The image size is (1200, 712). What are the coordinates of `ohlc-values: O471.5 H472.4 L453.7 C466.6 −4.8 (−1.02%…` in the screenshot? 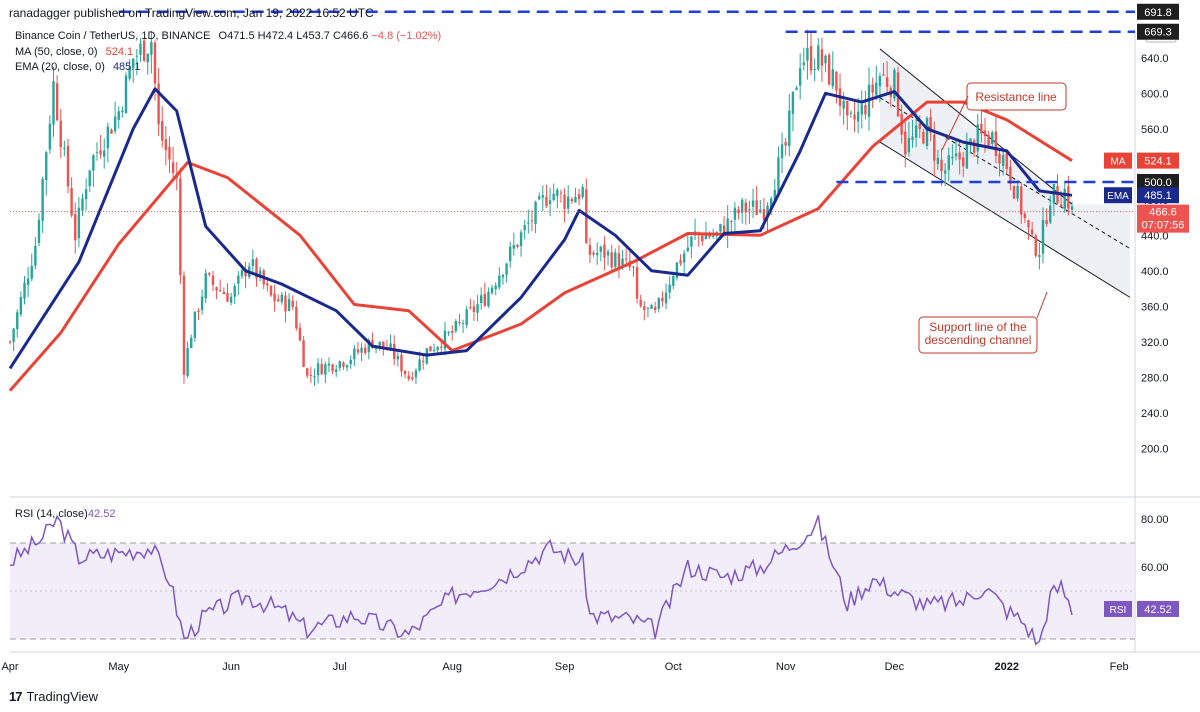 It's located at (330, 36).